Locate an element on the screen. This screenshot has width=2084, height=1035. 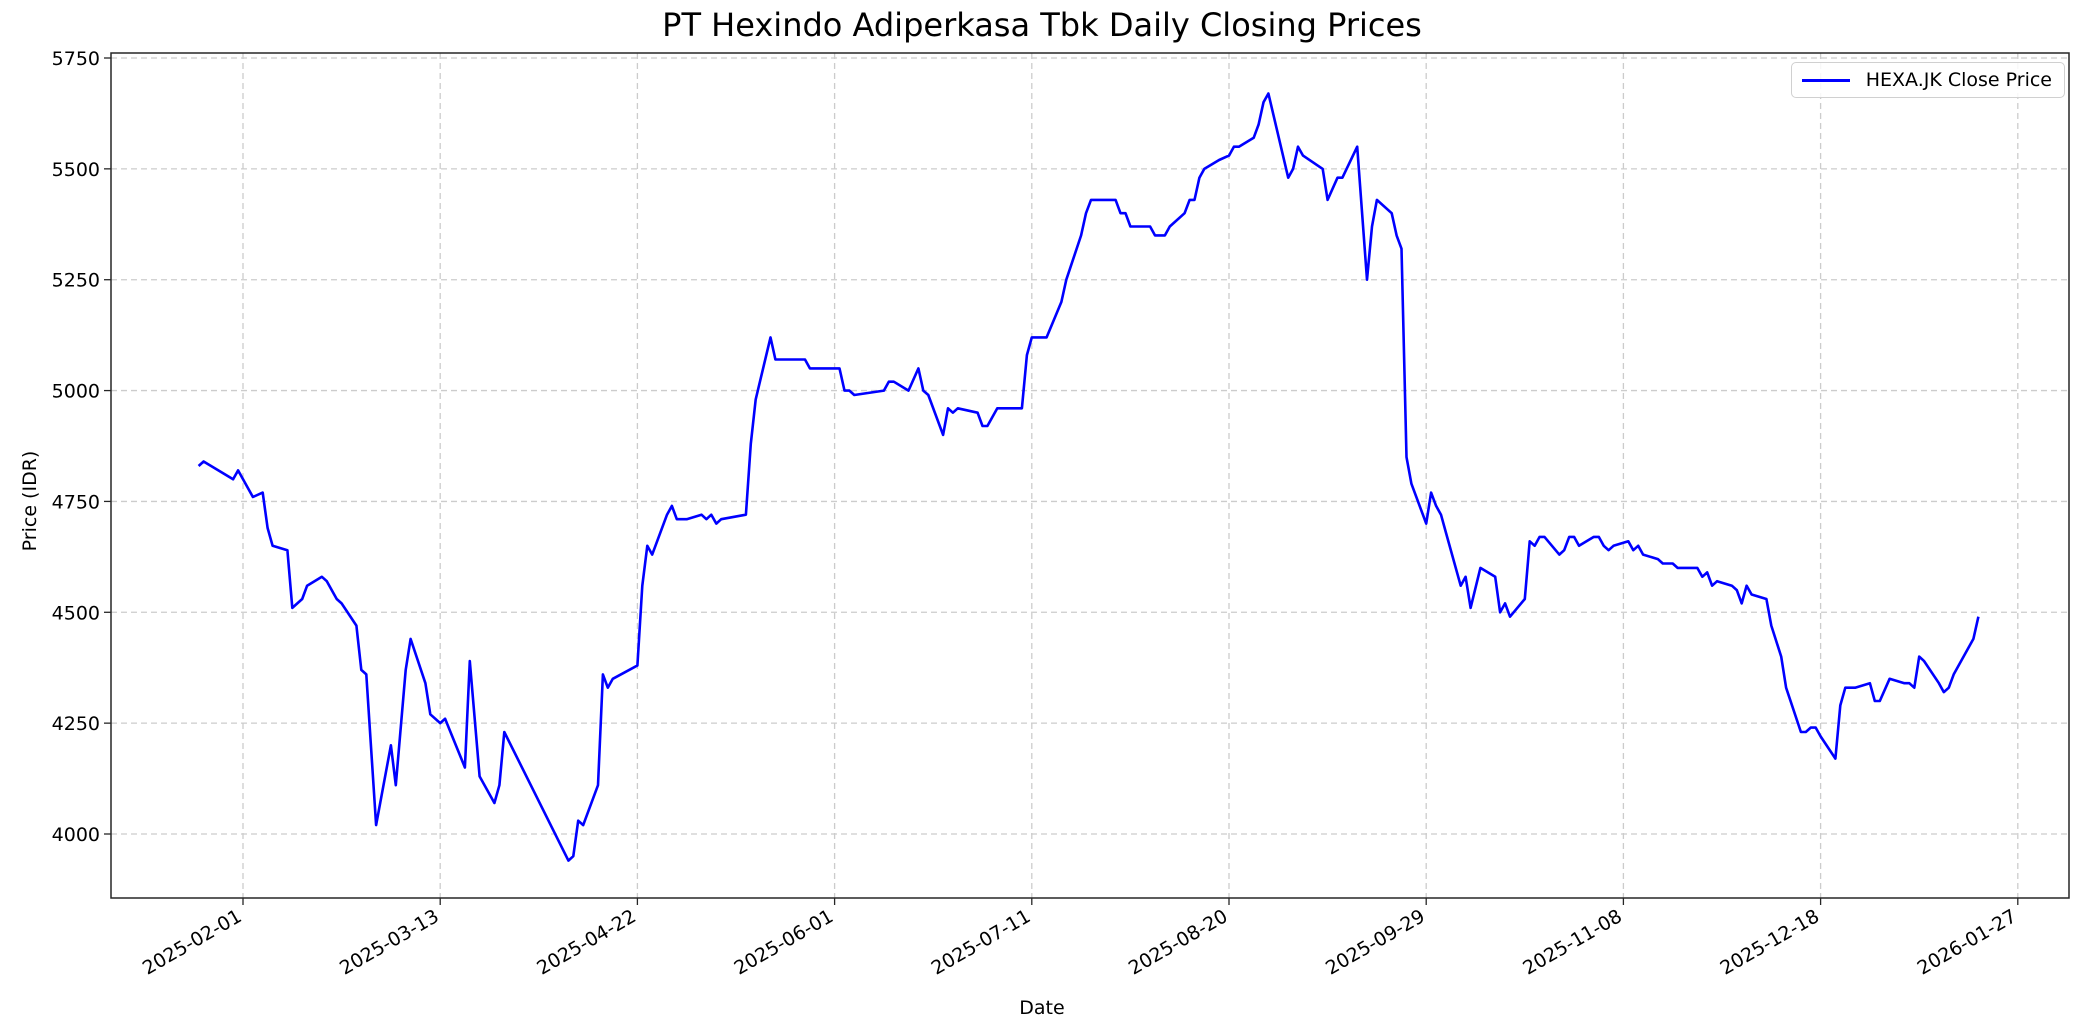
x-tick-label: 2025-06-01 is located at coordinates (783, 942).